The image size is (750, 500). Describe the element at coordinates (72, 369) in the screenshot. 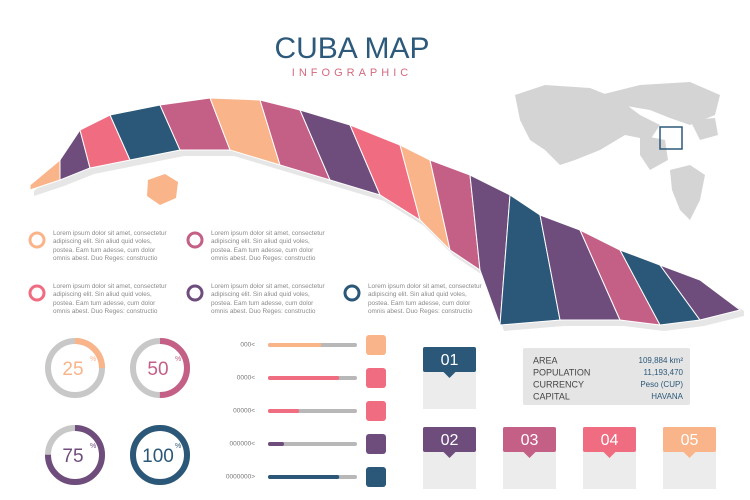

I see `donut-value: 25` at that location.